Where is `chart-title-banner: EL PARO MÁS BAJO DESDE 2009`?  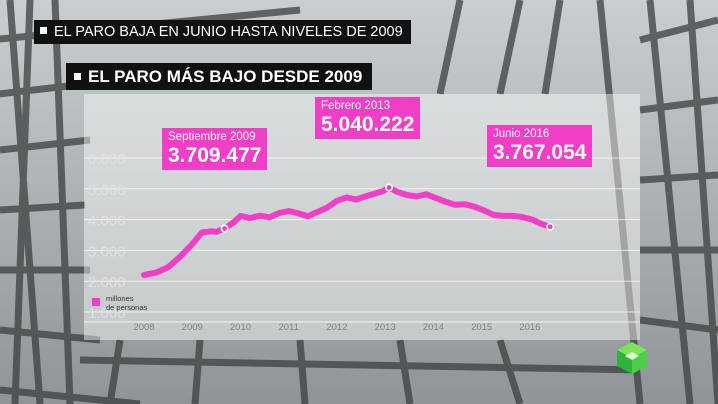
chart-title-banner: EL PARO MÁS BAJO DESDE 2009 is located at coordinates (219, 76).